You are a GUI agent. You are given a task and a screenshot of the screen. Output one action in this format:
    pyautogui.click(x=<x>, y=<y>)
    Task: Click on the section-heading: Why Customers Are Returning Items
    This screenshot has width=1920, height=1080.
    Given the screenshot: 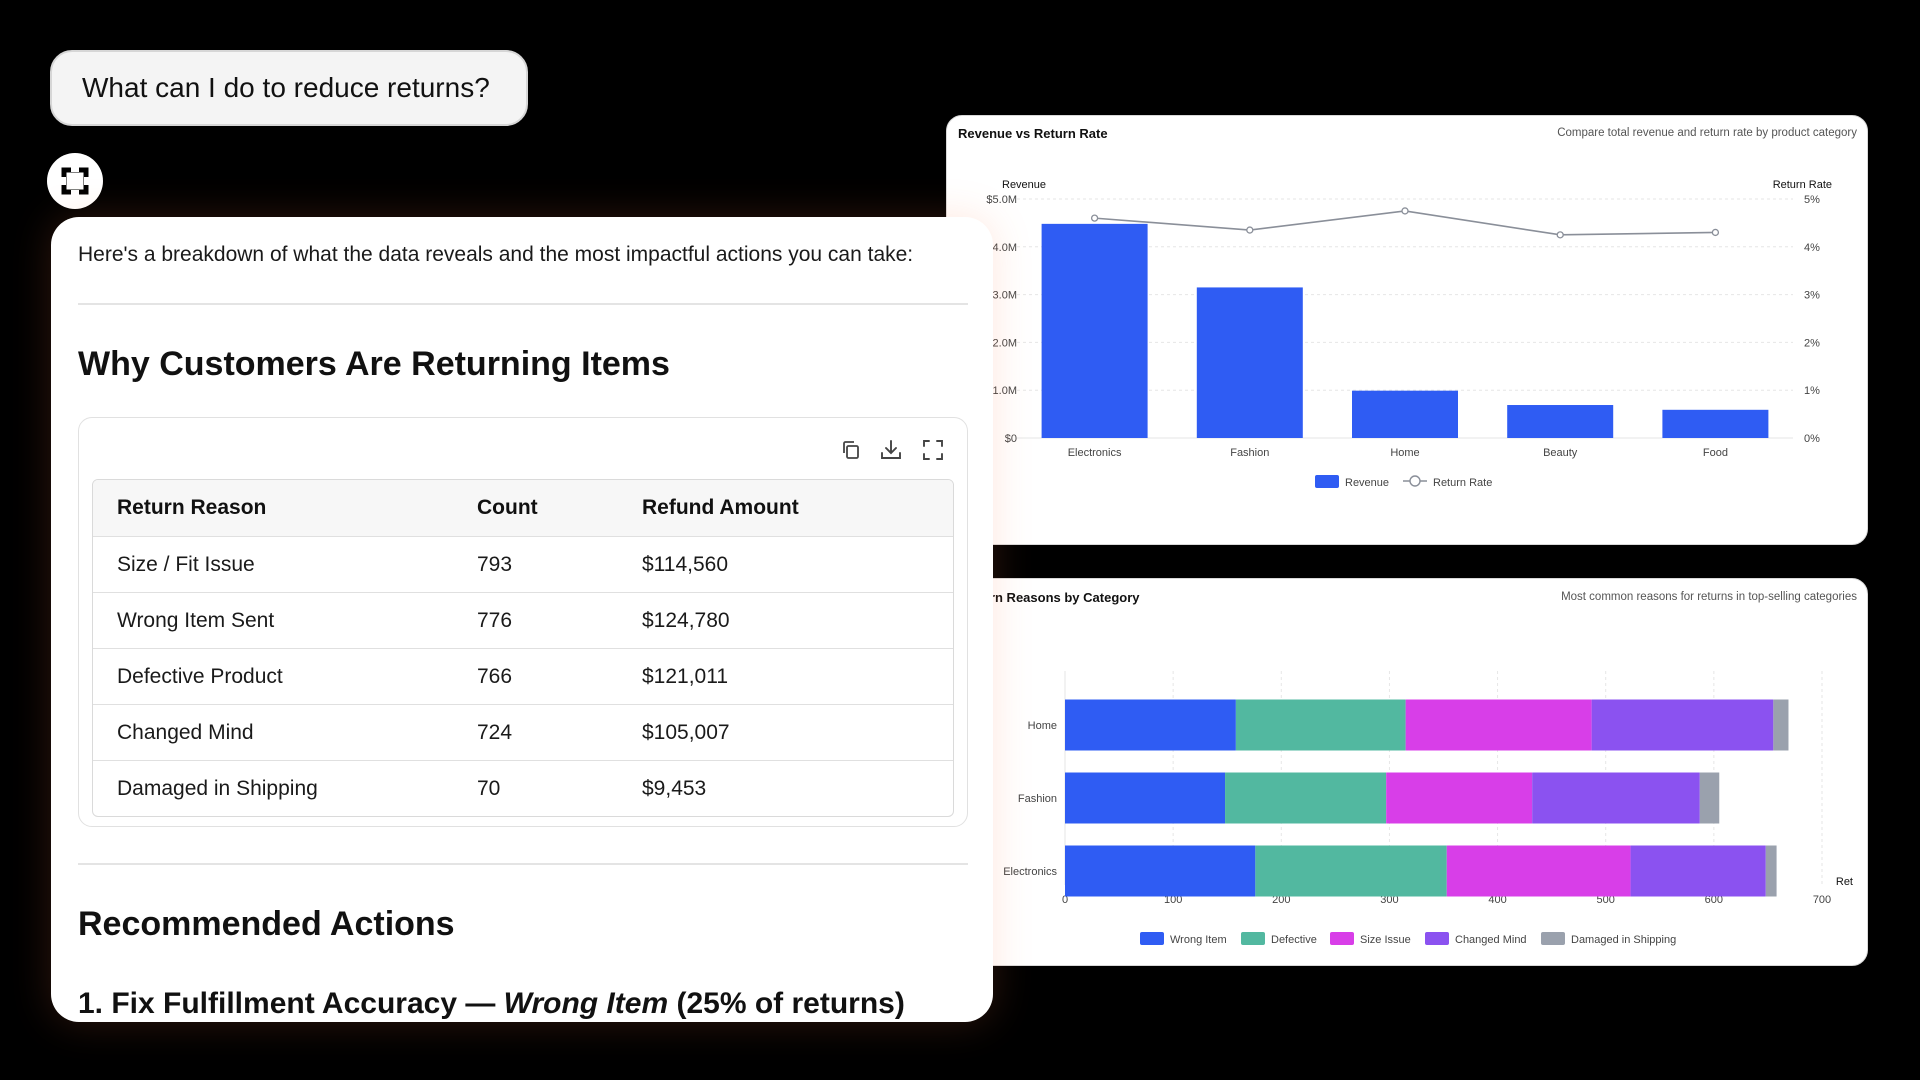 What is the action you would take?
    pyautogui.click(x=374, y=364)
    